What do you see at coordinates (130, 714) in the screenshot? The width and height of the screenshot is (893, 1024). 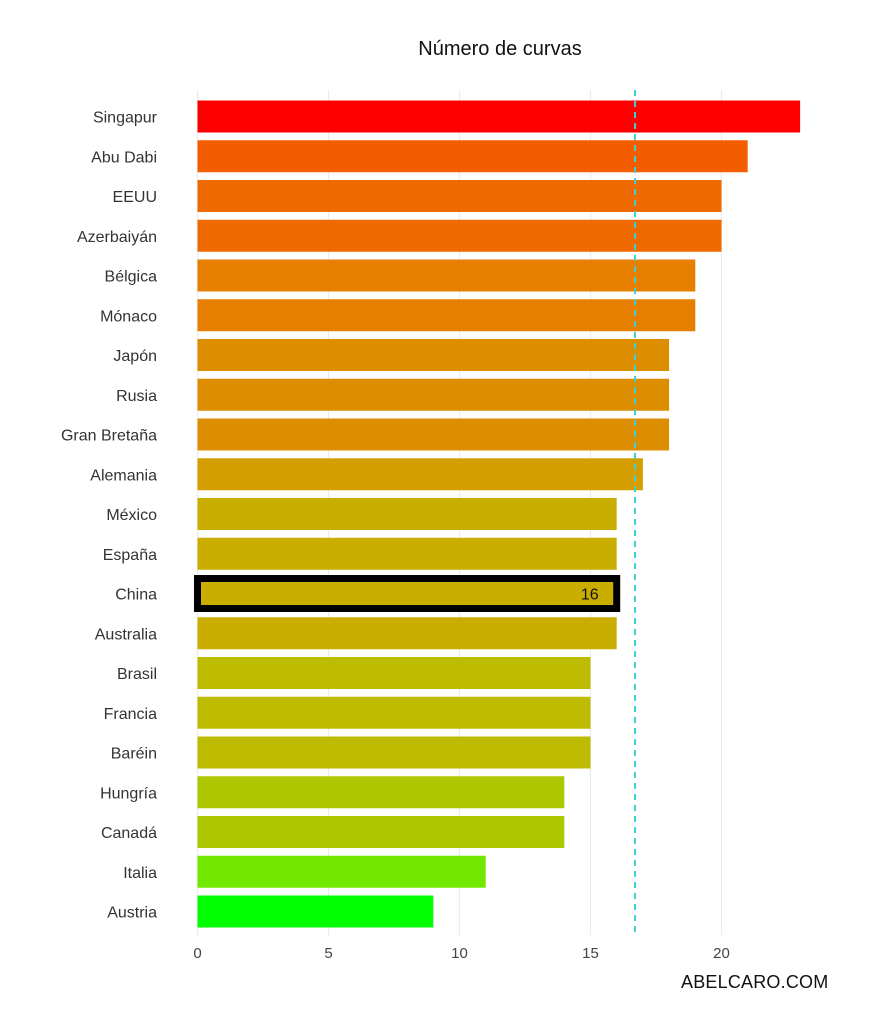 I see `category-label: Francia` at bounding box center [130, 714].